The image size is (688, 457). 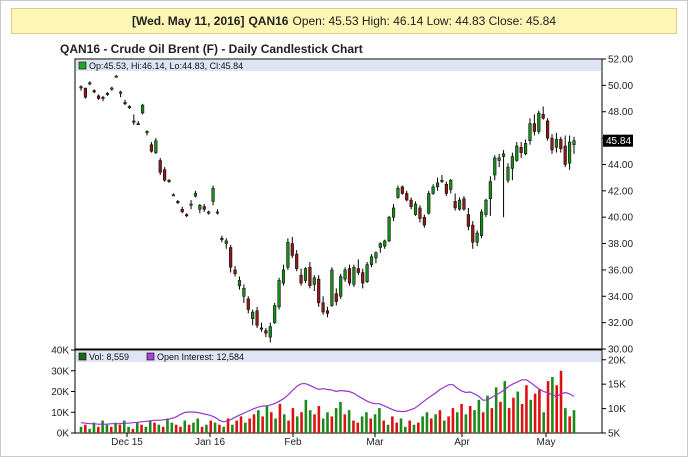 What do you see at coordinates (618, 141) in the screenshot?
I see `last-price-label: 45.84` at bounding box center [618, 141].